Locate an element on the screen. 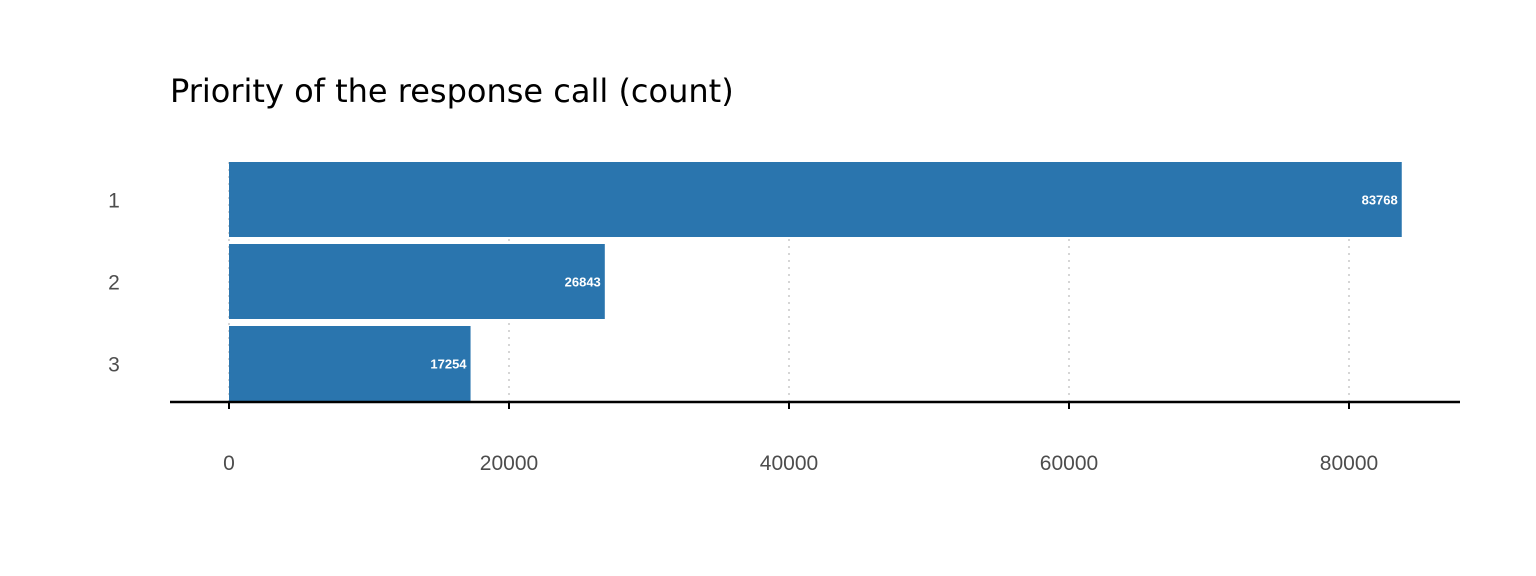 This screenshot has height=576, width=1536. data-label-3: 17254 is located at coordinates (448, 364).